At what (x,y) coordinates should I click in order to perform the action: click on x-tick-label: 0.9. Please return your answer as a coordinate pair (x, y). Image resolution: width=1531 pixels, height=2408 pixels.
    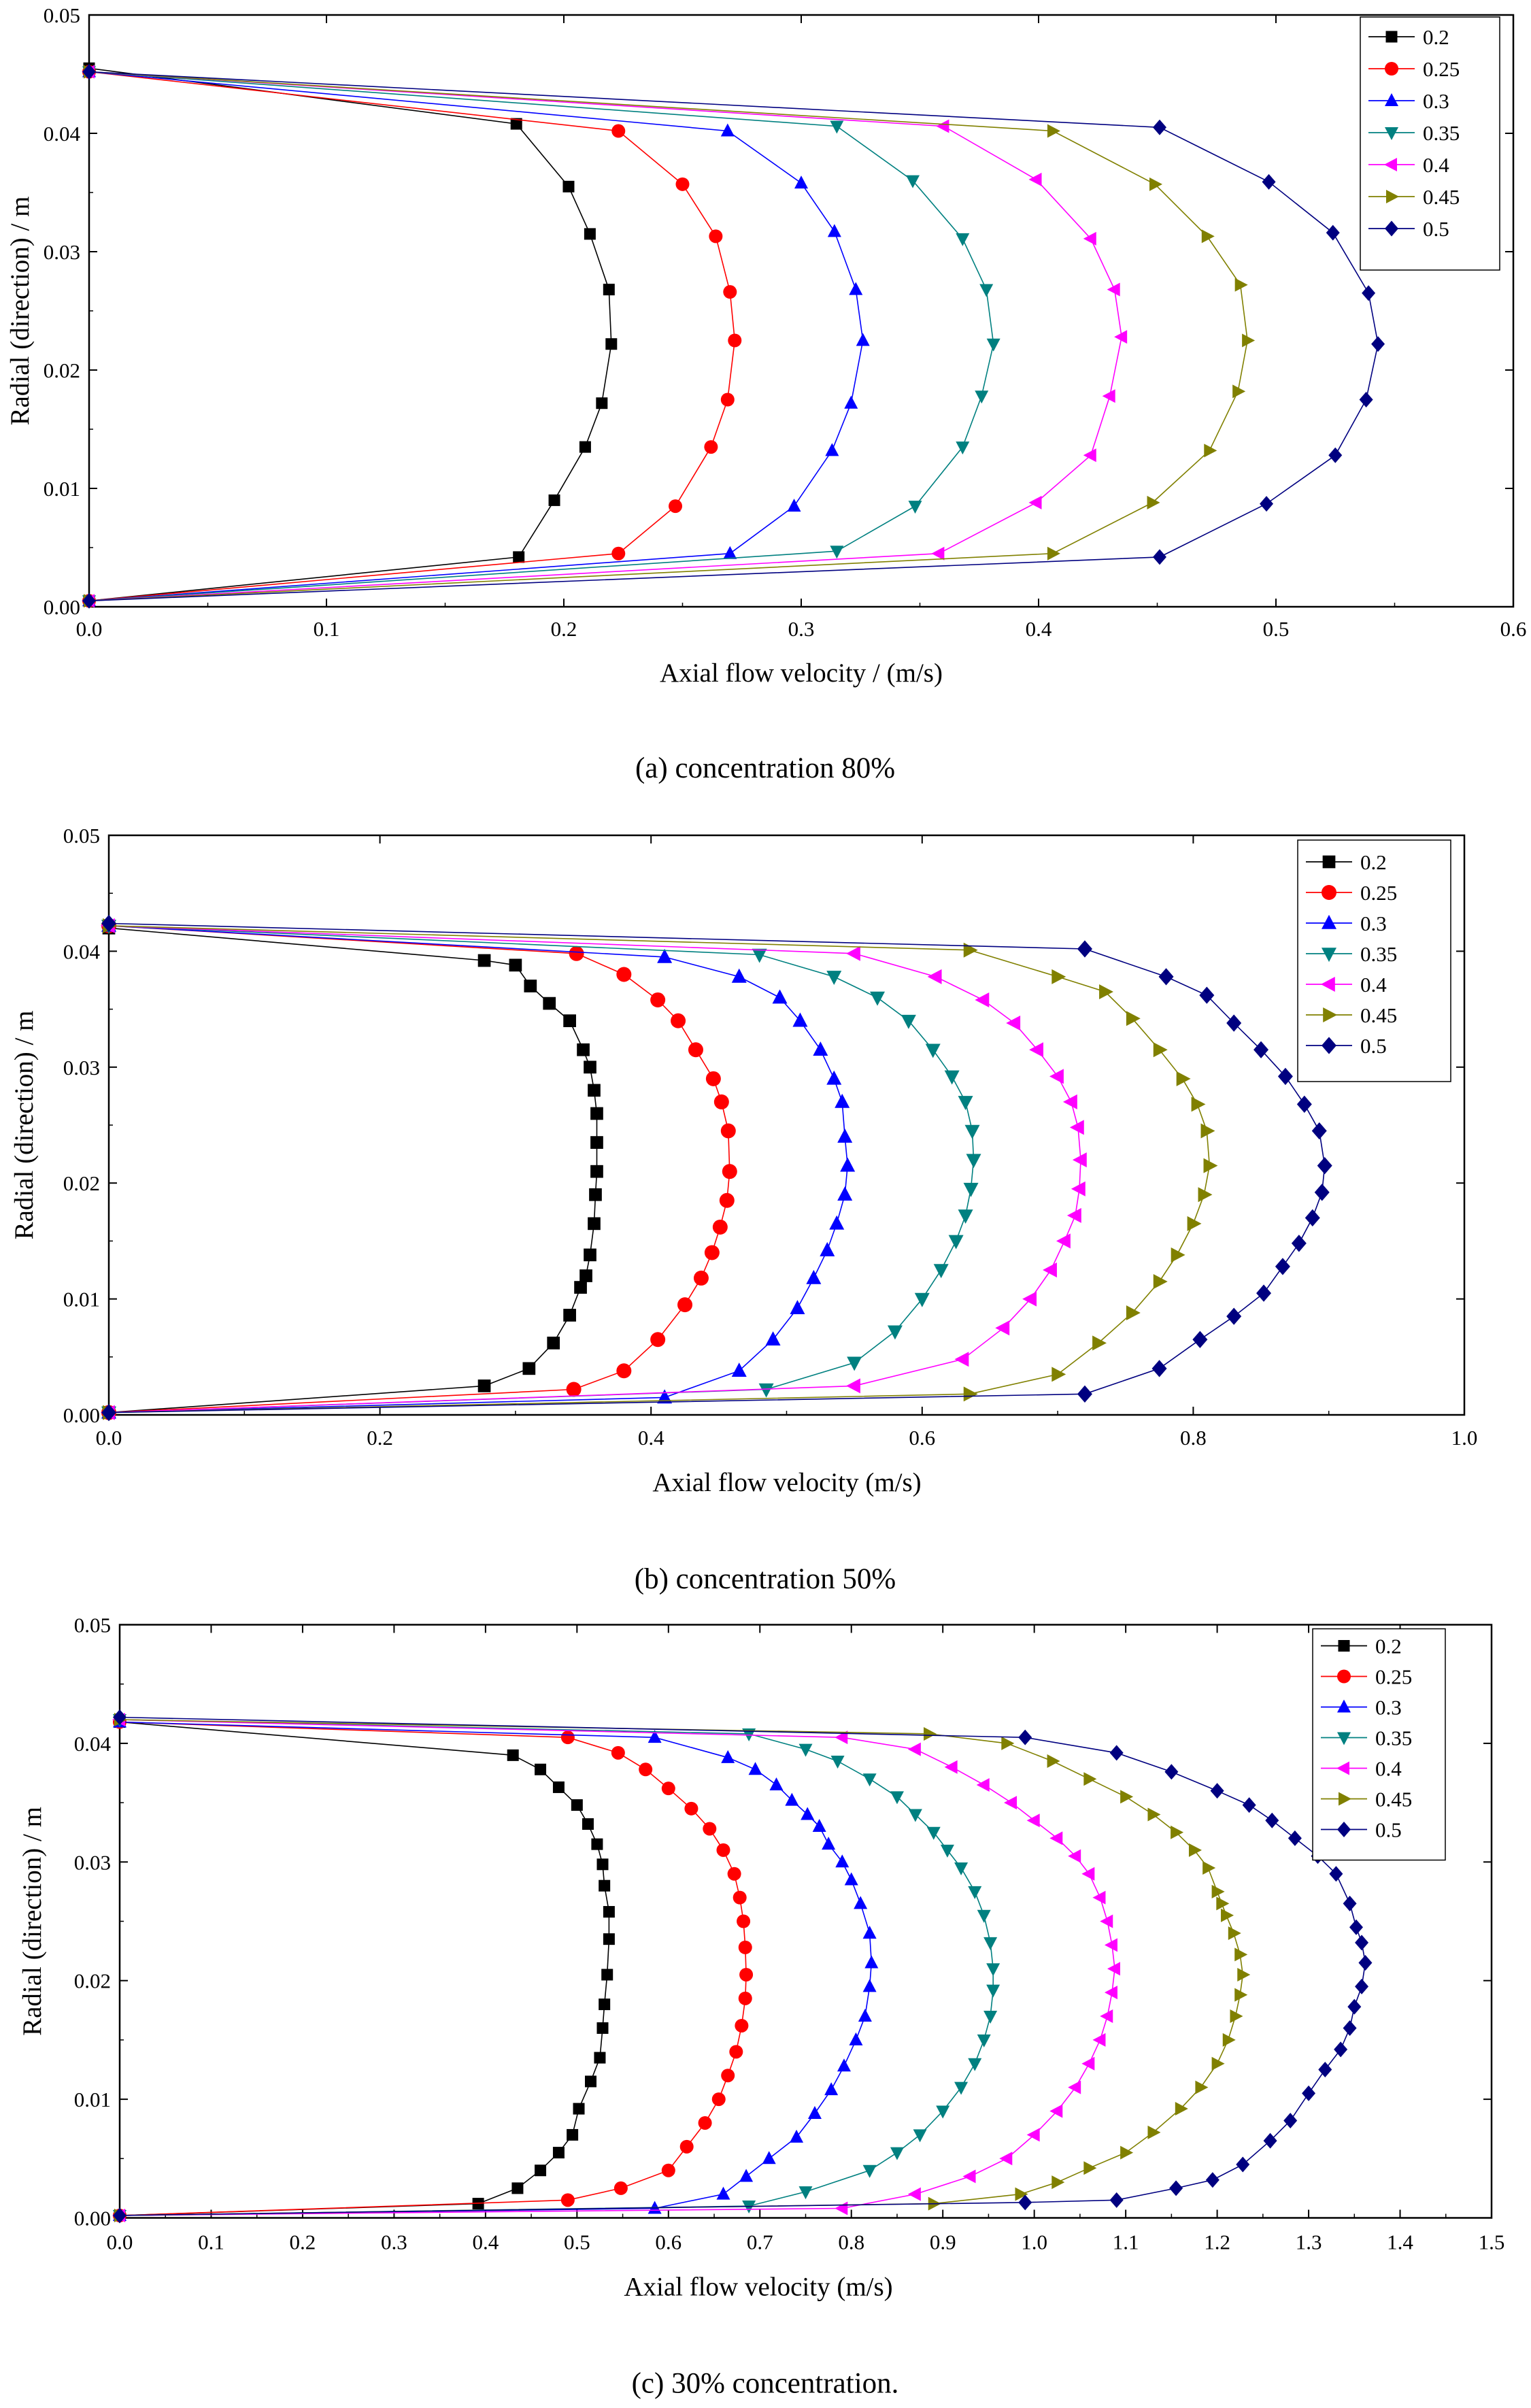
    Looking at the image, I should click on (943, 2242).